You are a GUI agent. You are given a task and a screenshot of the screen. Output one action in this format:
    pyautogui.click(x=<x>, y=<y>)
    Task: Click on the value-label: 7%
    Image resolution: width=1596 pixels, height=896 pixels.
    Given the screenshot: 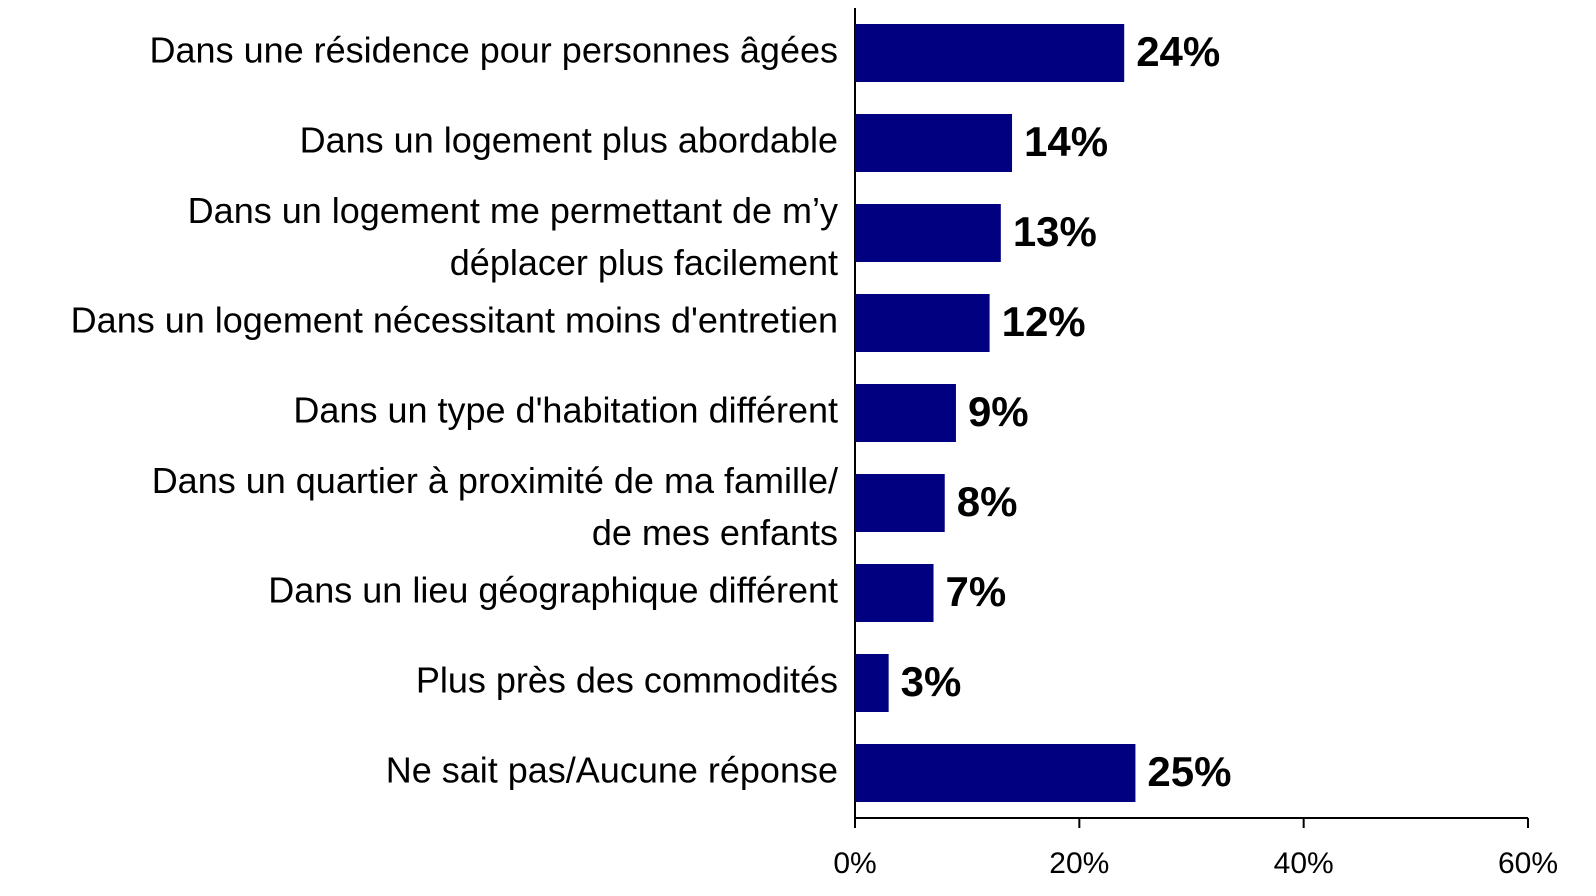 What is the action you would take?
    pyautogui.click(x=976, y=591)
    